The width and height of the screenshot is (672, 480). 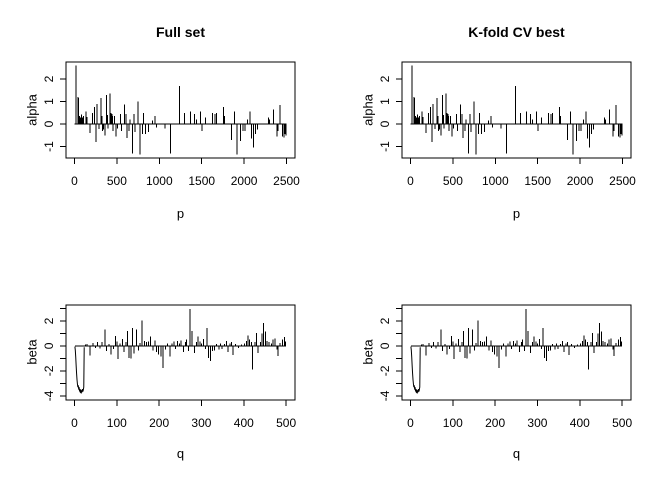 I want to click on panel-title-full-set: Full set, so click(x=180, y=32).